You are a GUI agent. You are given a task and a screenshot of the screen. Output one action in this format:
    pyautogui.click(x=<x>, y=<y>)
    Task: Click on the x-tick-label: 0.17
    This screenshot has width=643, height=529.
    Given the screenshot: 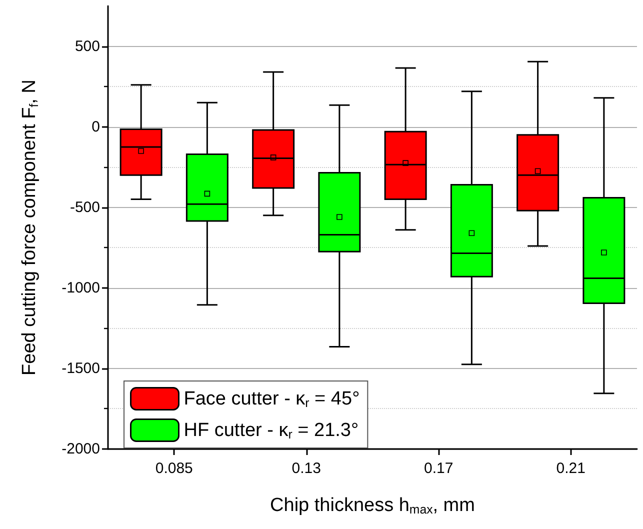 What is the action you would take?
    pyautogui.click(x=439, y=468)
    